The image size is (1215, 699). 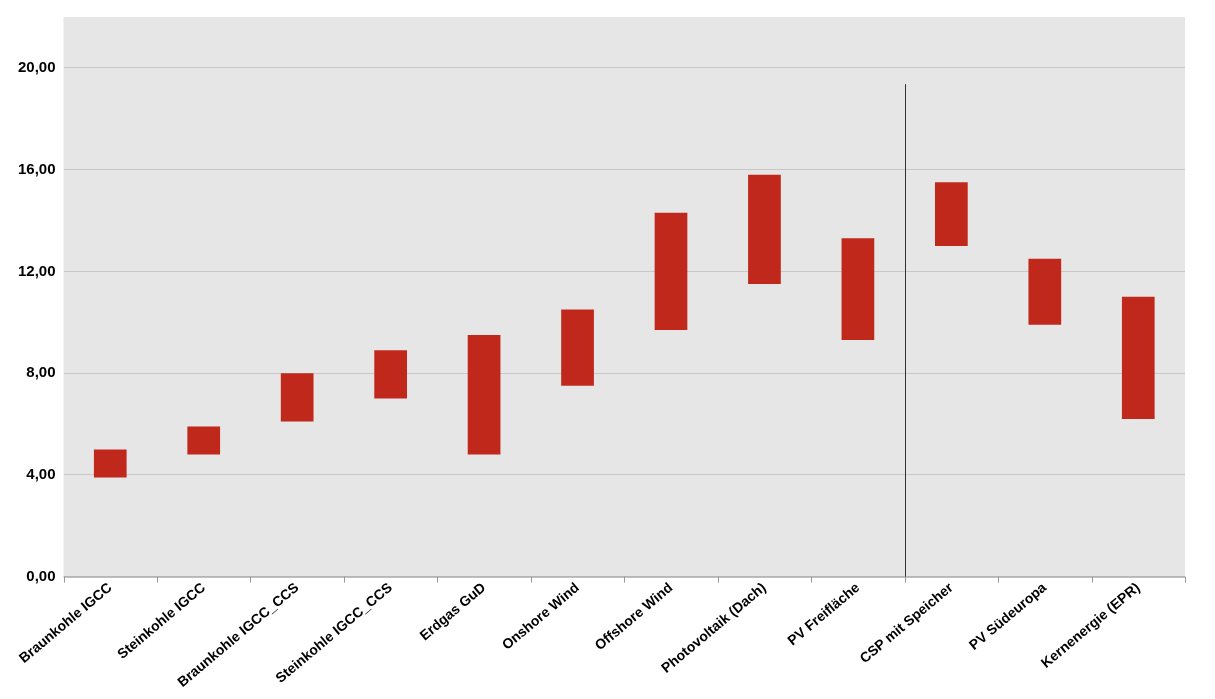 I want to click on y-tick-label: 16,00, so click(x=36, y=168).